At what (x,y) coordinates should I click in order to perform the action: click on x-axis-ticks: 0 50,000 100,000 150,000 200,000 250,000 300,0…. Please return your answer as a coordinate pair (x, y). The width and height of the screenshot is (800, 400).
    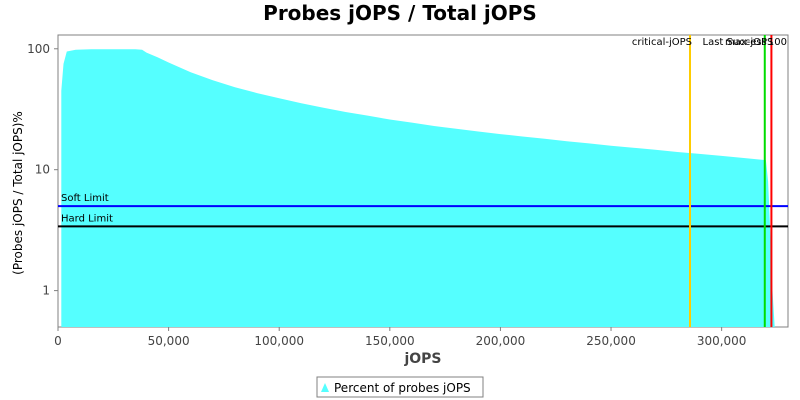
    Looking at the image, I should click on (400, 337).